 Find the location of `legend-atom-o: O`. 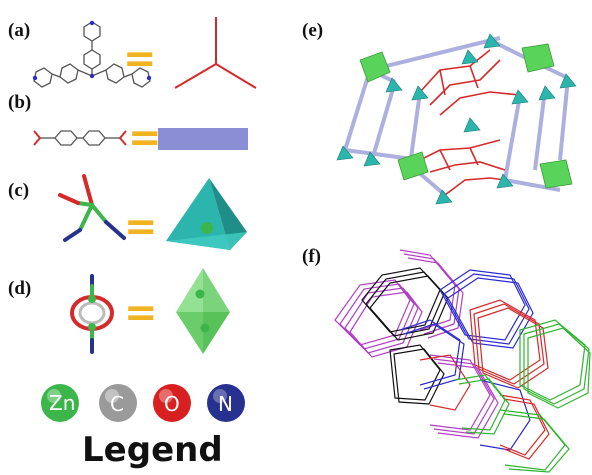

legend-atom-o: O is located at coordinates (172, 403).